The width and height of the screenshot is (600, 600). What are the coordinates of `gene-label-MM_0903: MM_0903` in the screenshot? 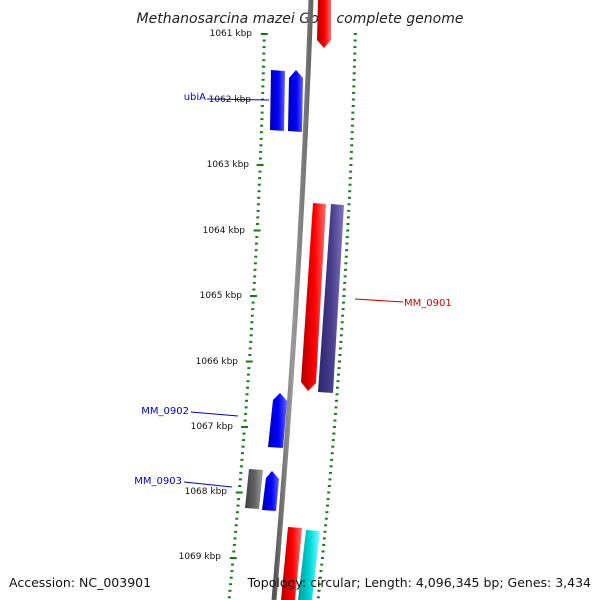 It's located at (158, 481).